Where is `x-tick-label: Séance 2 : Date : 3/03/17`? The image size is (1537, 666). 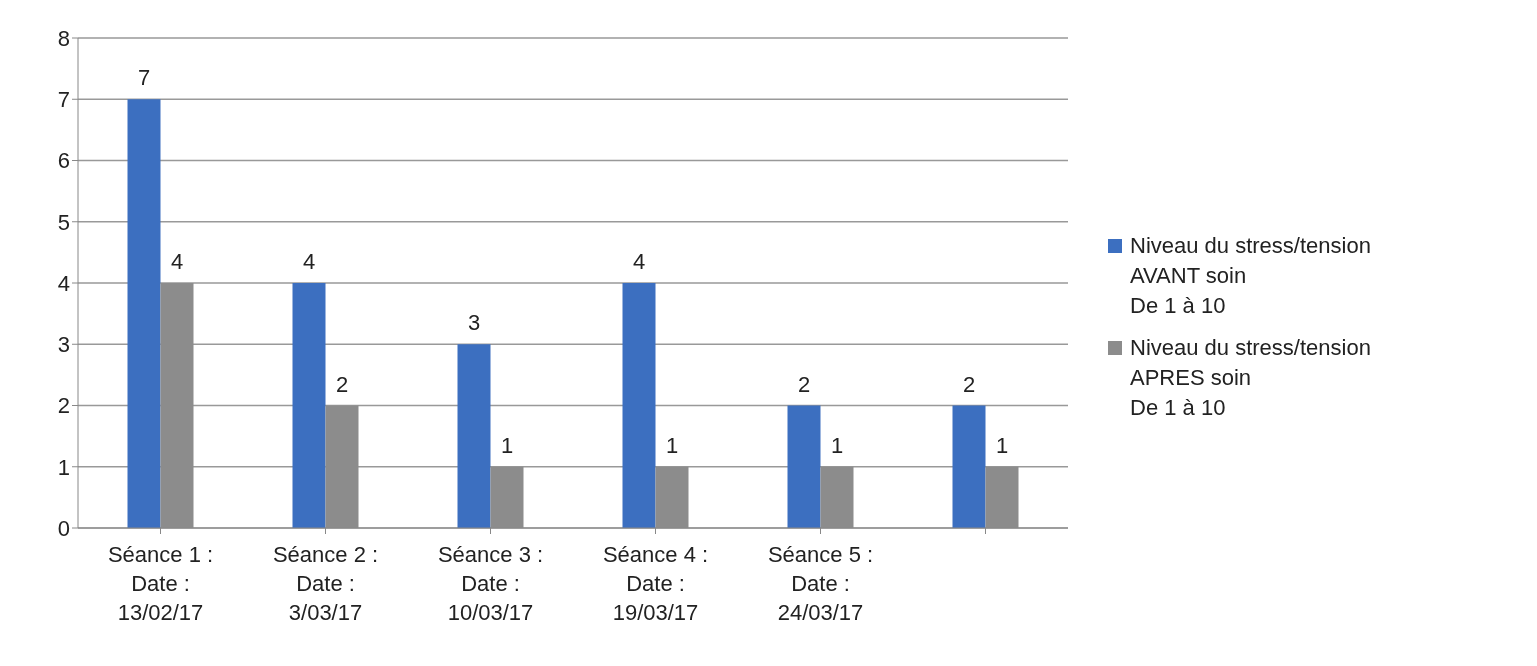
x-tick-label: Séance 2 : Date : 3/03/17 is located at coordinates (325, 583).